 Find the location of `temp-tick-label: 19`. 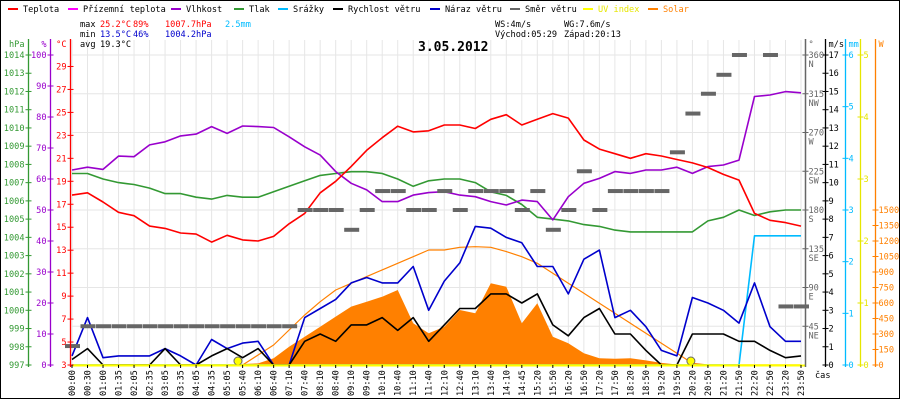

temp-tick-label: 19 is located at coordinates (61, 182).